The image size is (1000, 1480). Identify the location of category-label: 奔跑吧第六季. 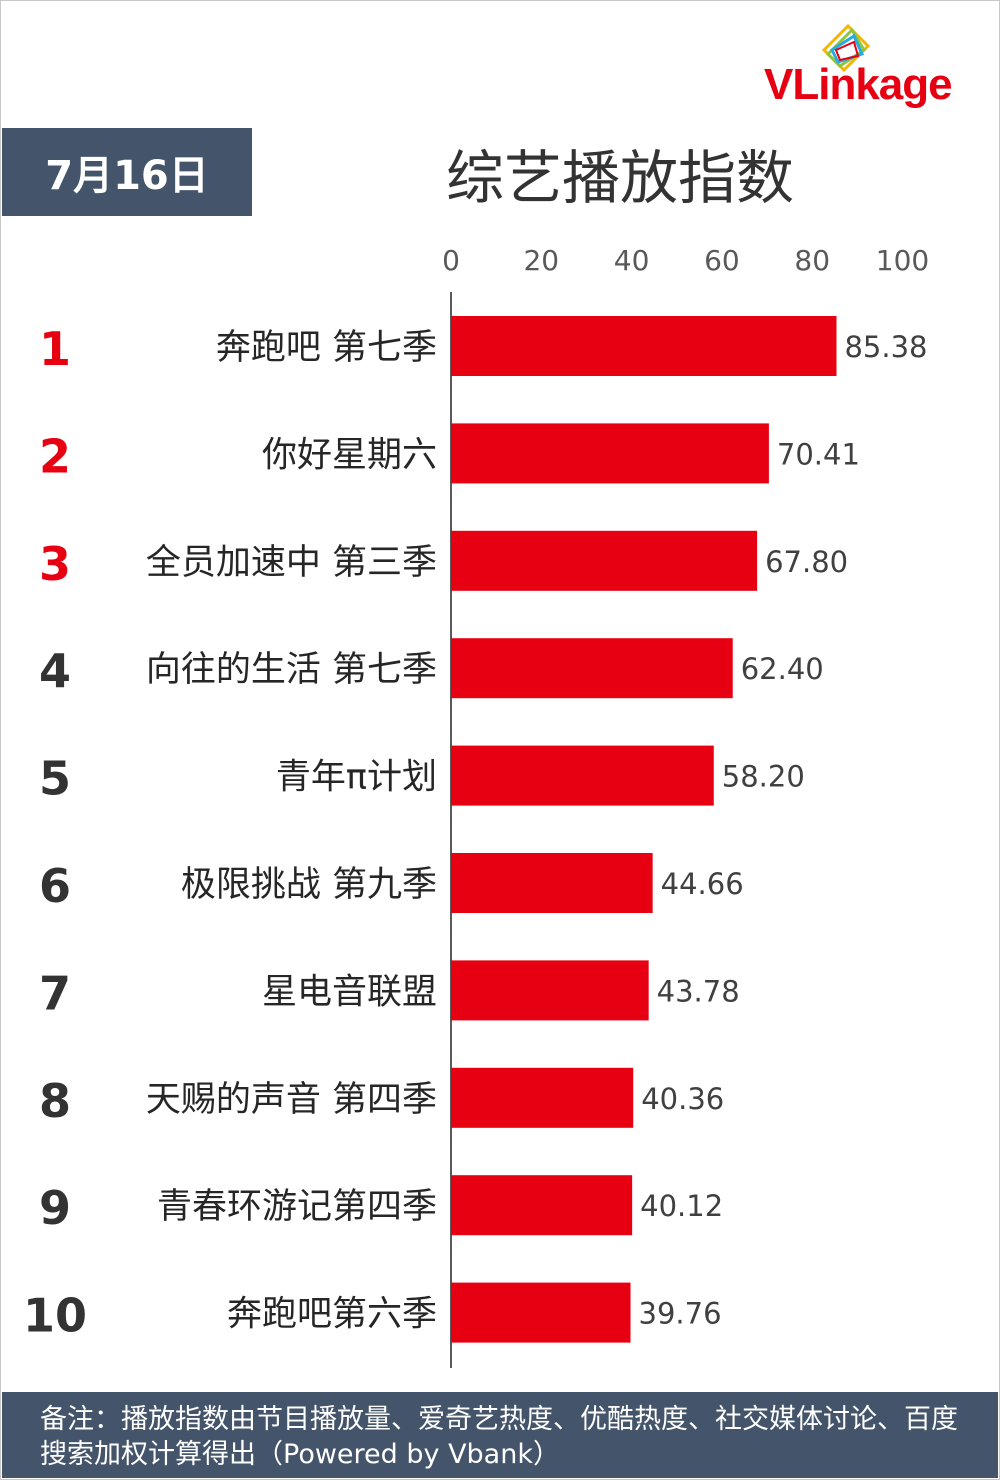
(332, 1315).